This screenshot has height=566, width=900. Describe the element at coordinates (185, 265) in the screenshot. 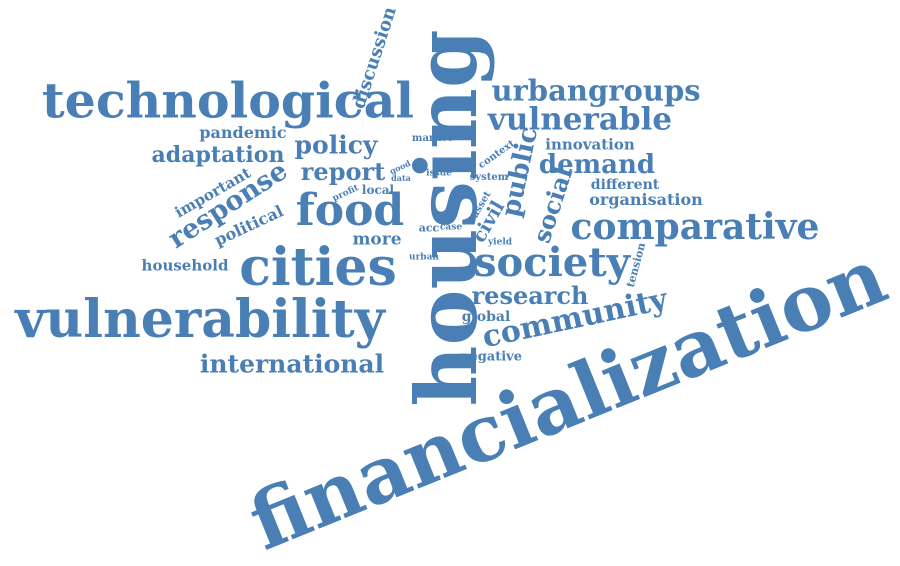

I see `word-household: household` at that location.